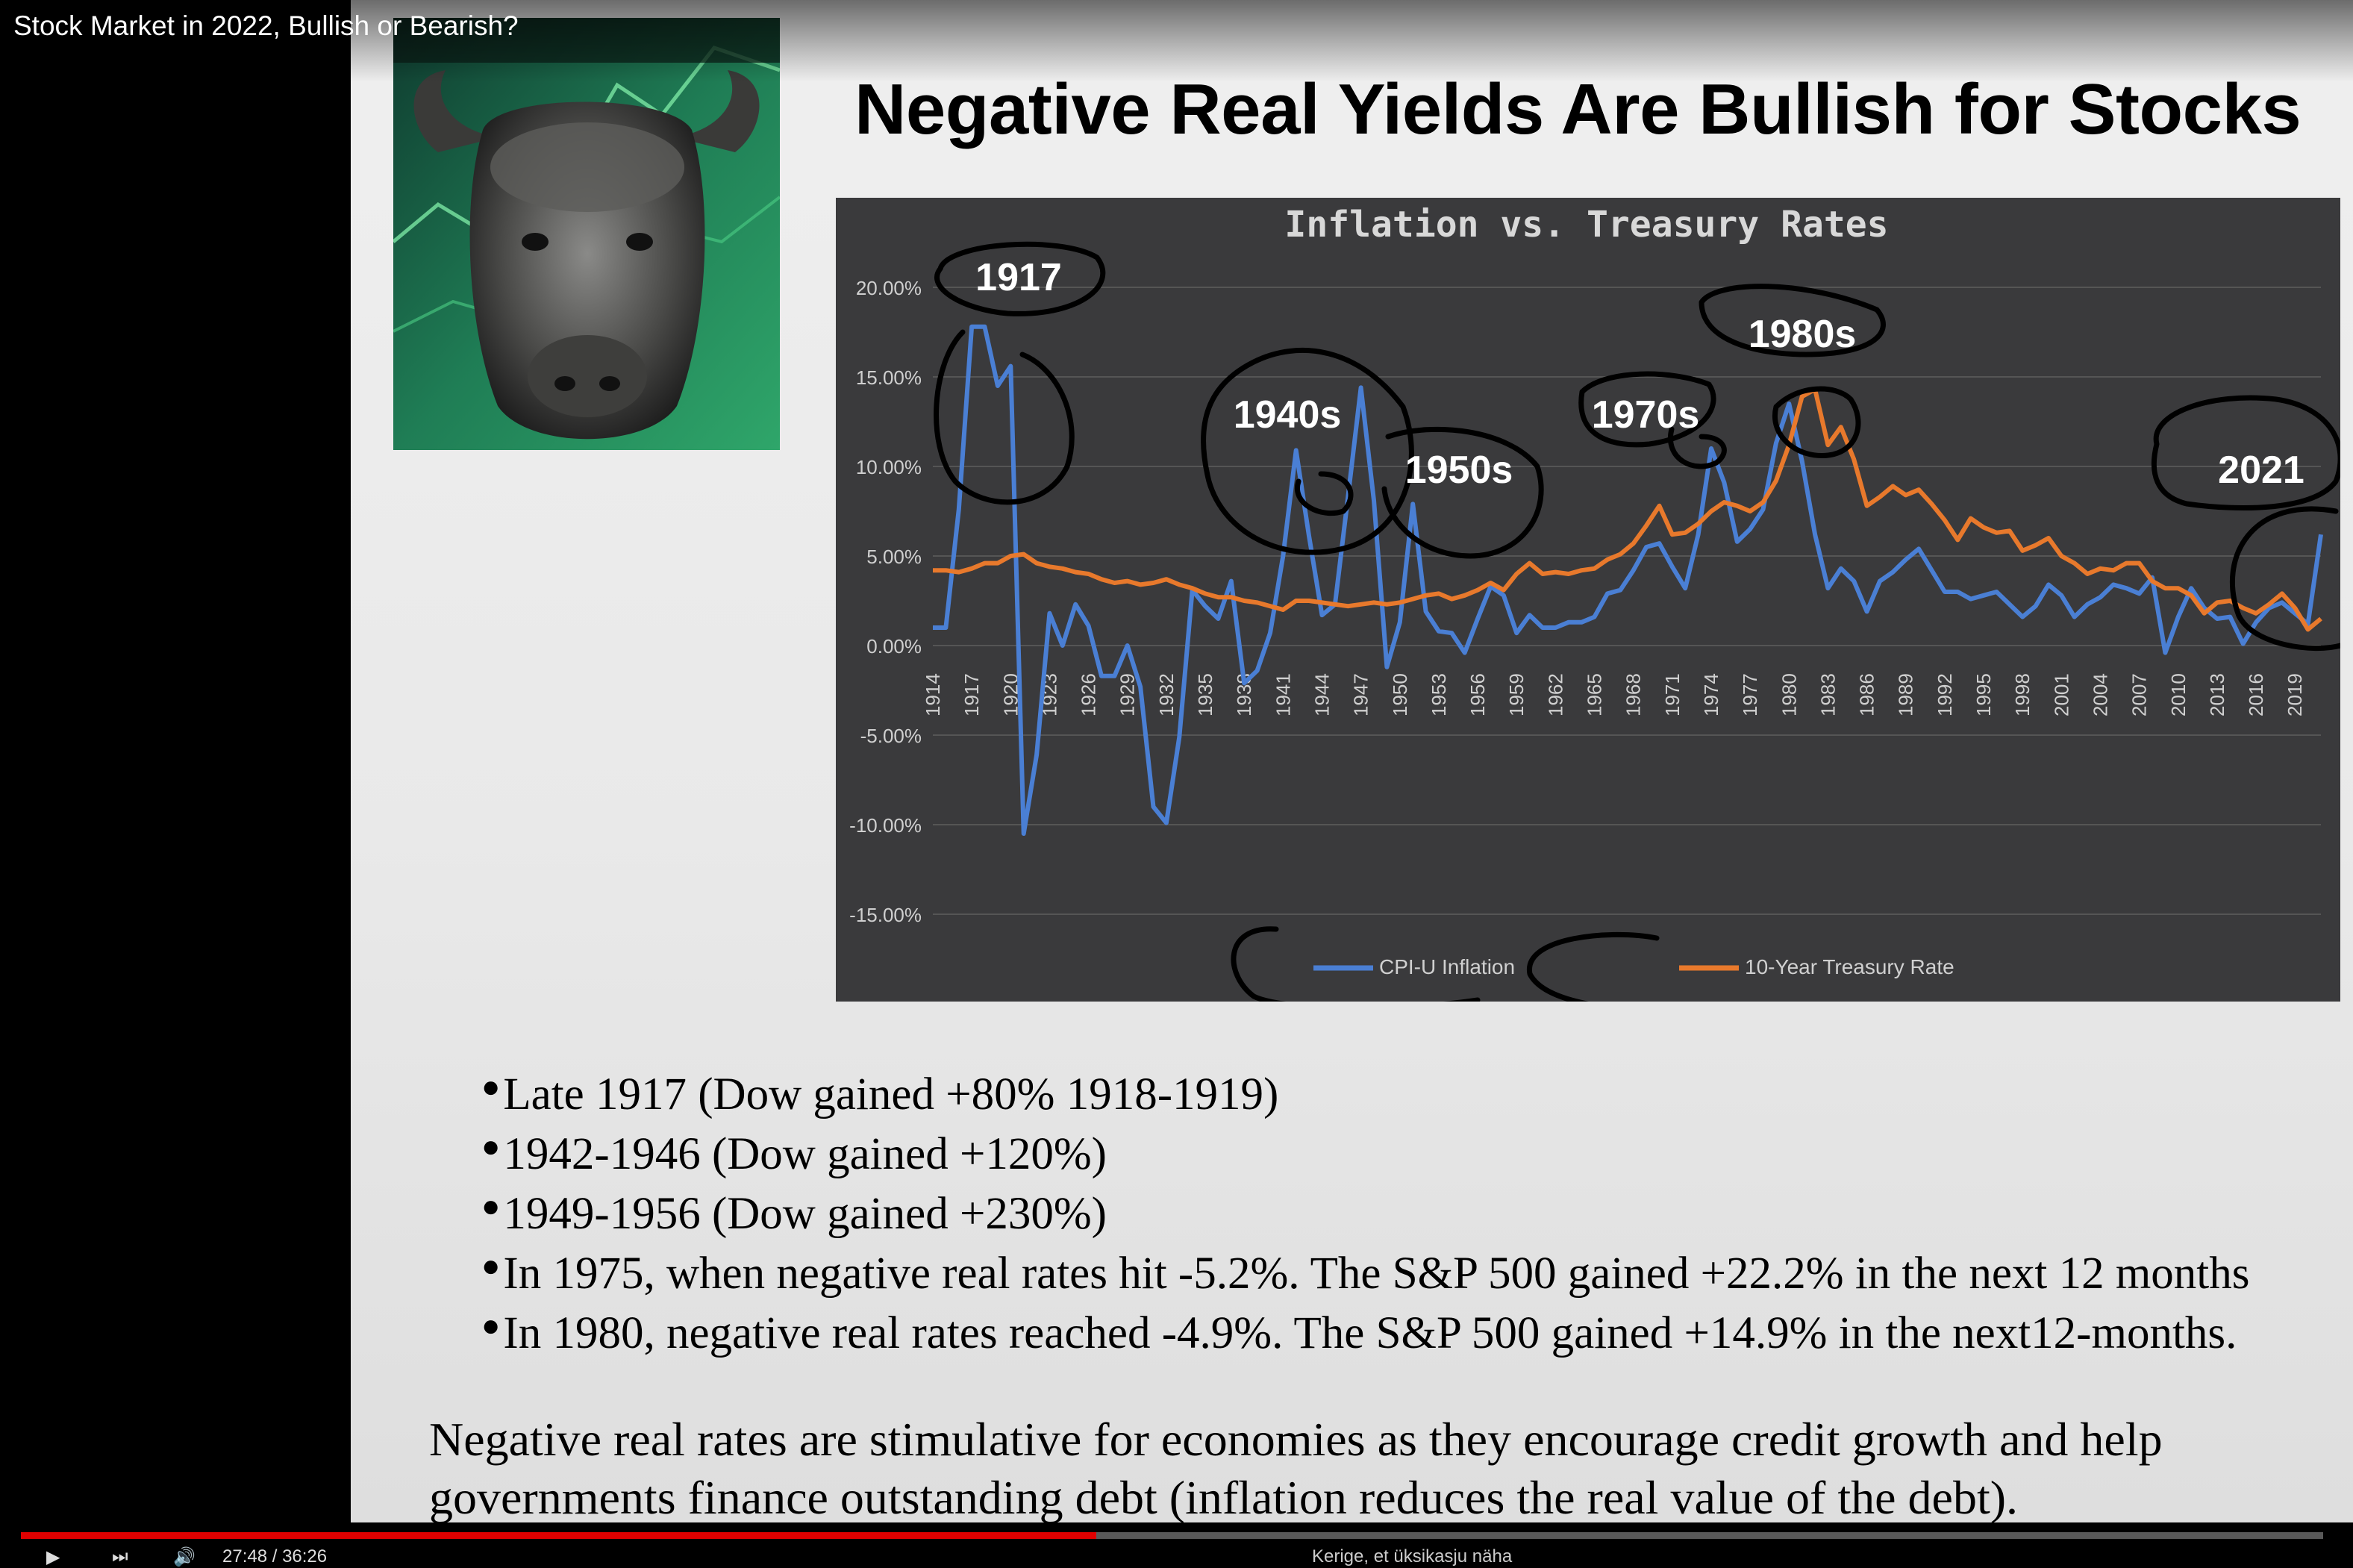 The height and width of the screenshot is (1568, 2353). What do you see at coordinates (2022, 694) in the screenshot?
I see `x-tick-label: 1998` at bounding box center [2022, 694].